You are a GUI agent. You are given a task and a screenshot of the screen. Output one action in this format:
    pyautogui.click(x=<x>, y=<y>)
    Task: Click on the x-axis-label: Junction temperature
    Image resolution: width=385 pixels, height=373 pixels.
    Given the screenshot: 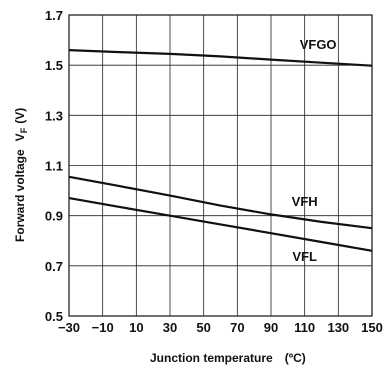 What is the action you would take?
    pyautogui.click(x=211, y=358)
    